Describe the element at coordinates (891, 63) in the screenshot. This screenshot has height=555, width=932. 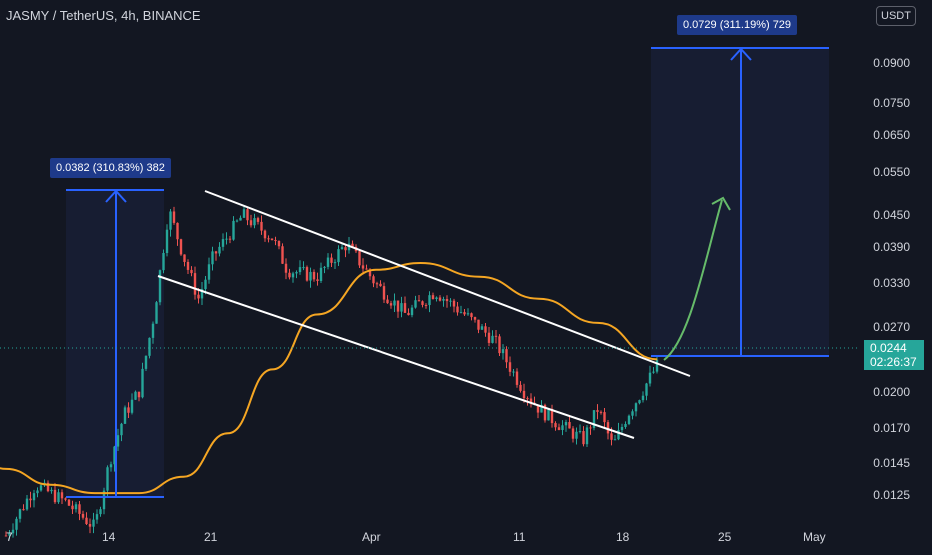
I see `price-tick: 0.0900` at that location.